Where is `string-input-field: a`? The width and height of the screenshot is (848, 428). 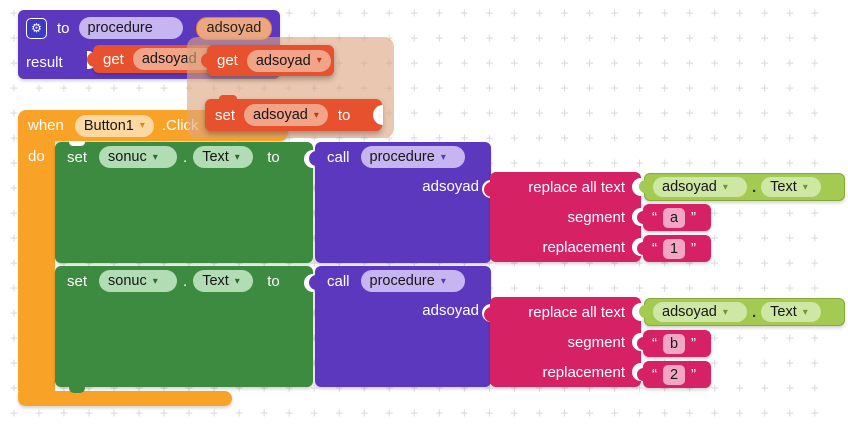 string-input-field: a is located at coordinates (674, 217).